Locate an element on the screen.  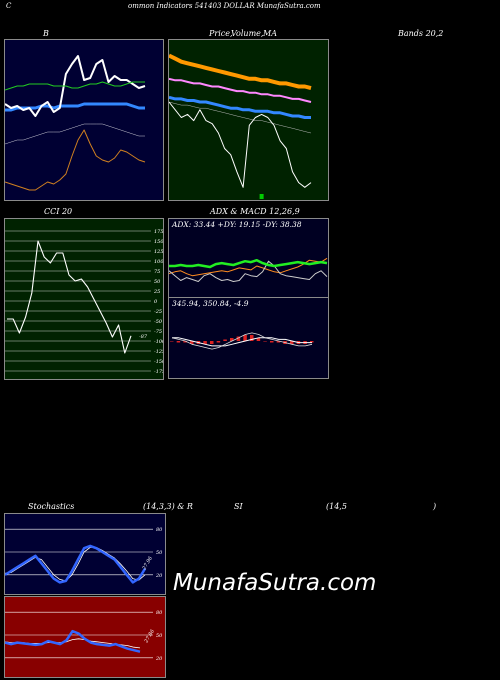
cci-tick-label: 25 is located at coordinates (156, 292).